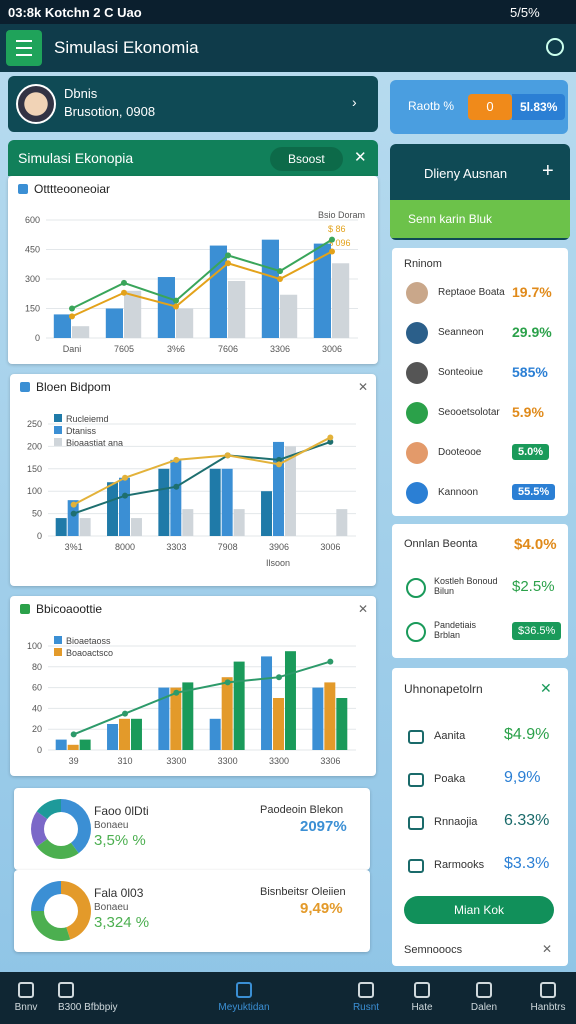 Image resolution: width=576 pixels, height=1024 pixels. I want to click on nav-label: Dalen, so click(484, 1007).